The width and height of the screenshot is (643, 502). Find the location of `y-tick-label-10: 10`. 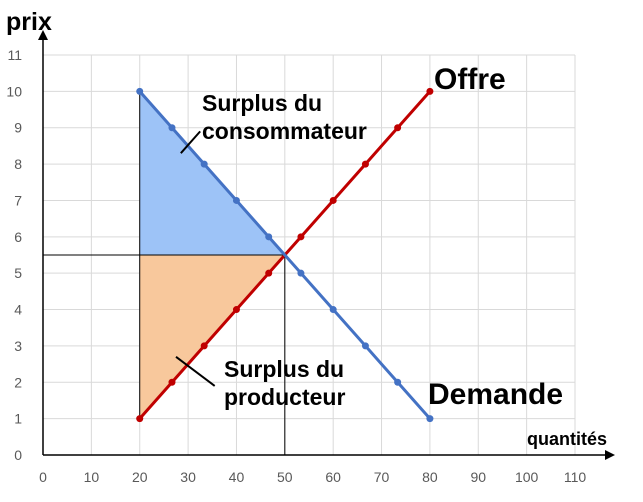

y-tick-label-10: 10 is located at coordinates (14, 91).